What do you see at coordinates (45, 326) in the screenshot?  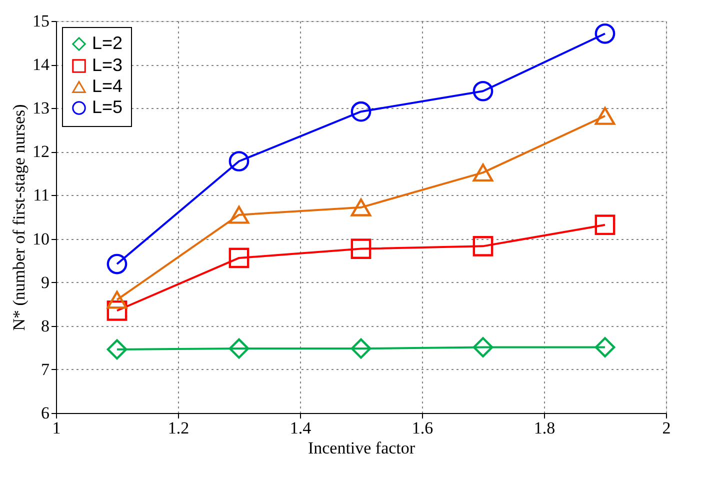 I see `y-tick-label: 8` at bounding box center [45, 326].